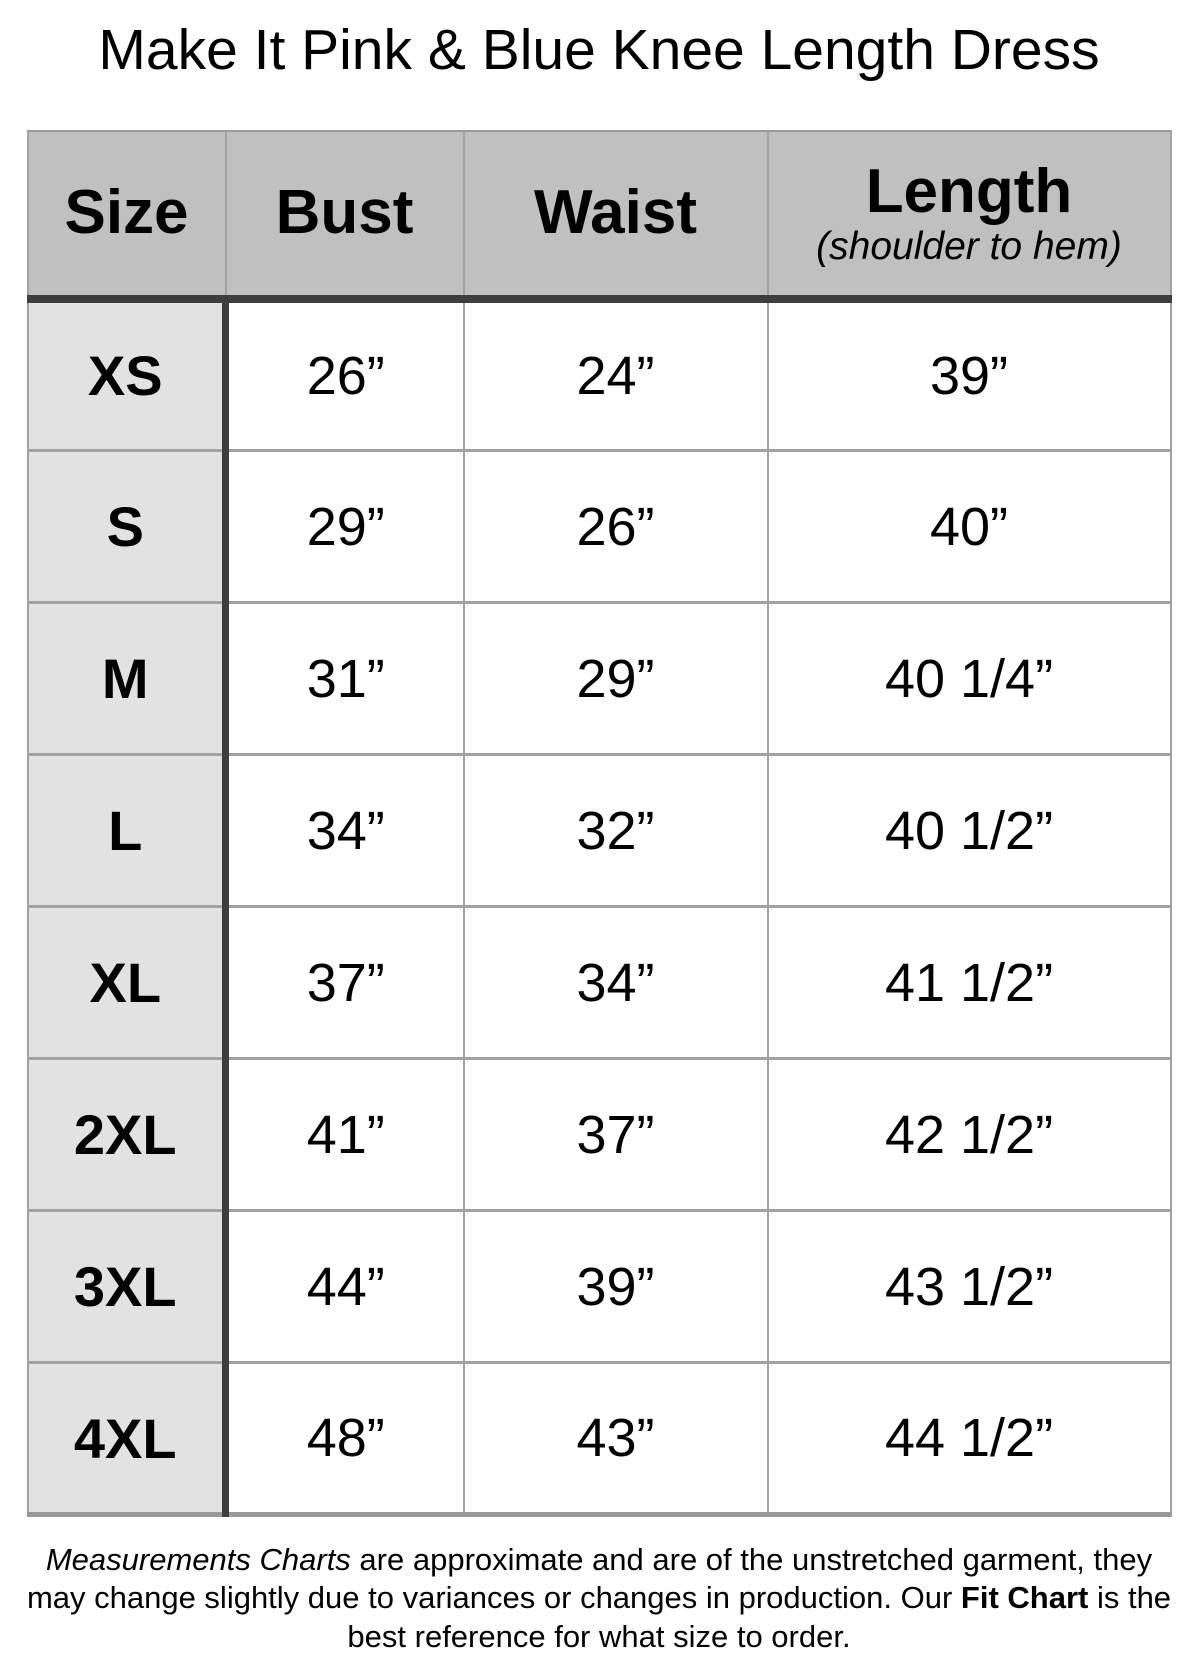 The width and height of the screenshot is (1198, 1680). What do you see at coordinates (969, 1439) in the screenshot?
I see `length-value: 44 1/2”` at bounding box center [969, 1439].